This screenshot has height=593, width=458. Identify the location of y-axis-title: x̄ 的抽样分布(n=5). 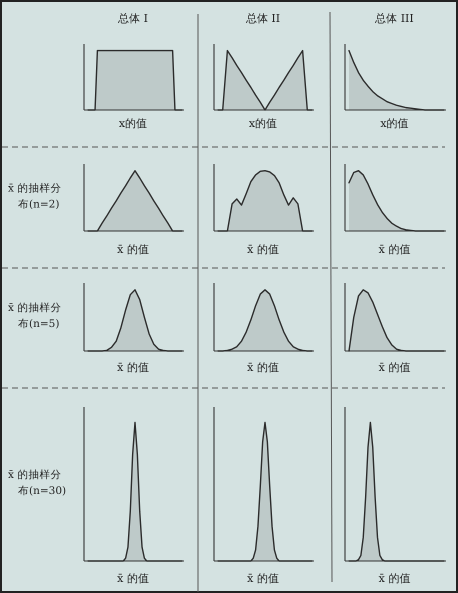
(35, 316).